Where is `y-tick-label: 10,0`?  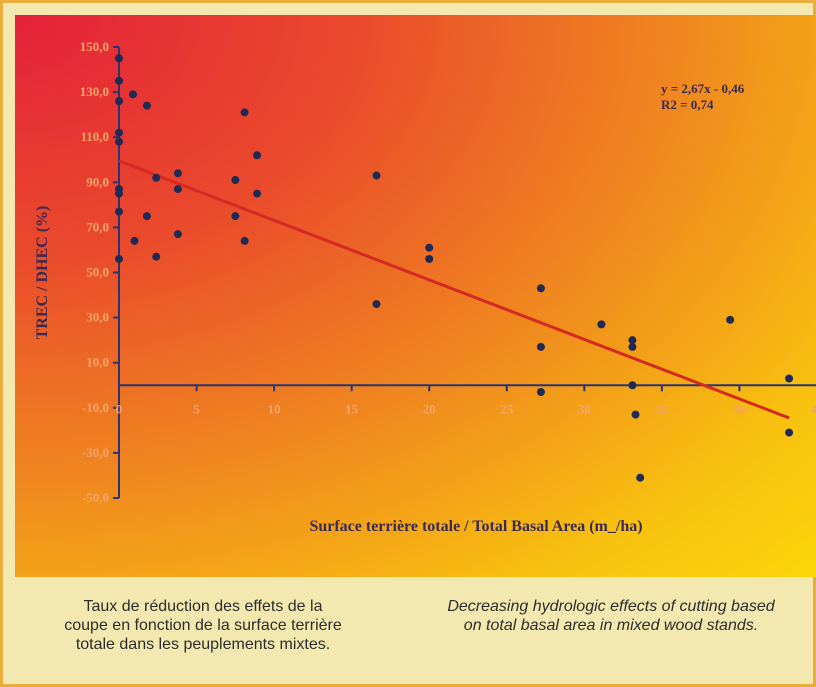 y-tick-label: 10,0 is located at coordinates (97, 362).